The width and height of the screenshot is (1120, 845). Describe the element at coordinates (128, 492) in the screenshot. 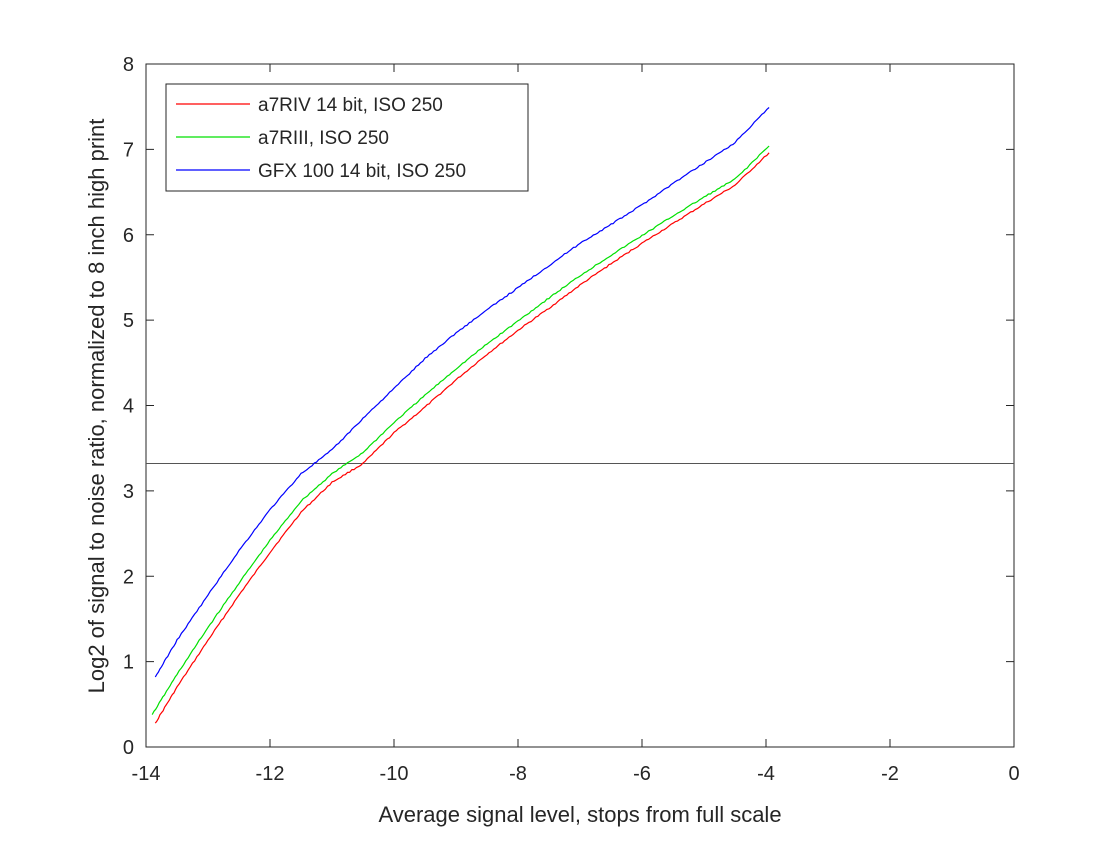

I see `y-tick-label: 3` at that location.